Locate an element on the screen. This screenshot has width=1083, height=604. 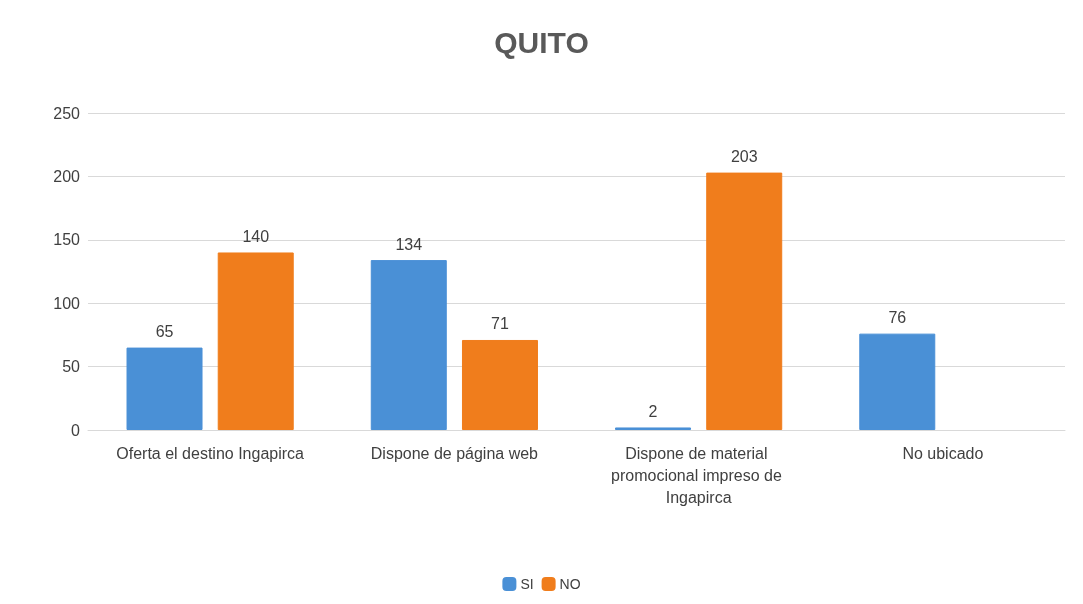
data-label: 65 is located at coordinates (164, 332).